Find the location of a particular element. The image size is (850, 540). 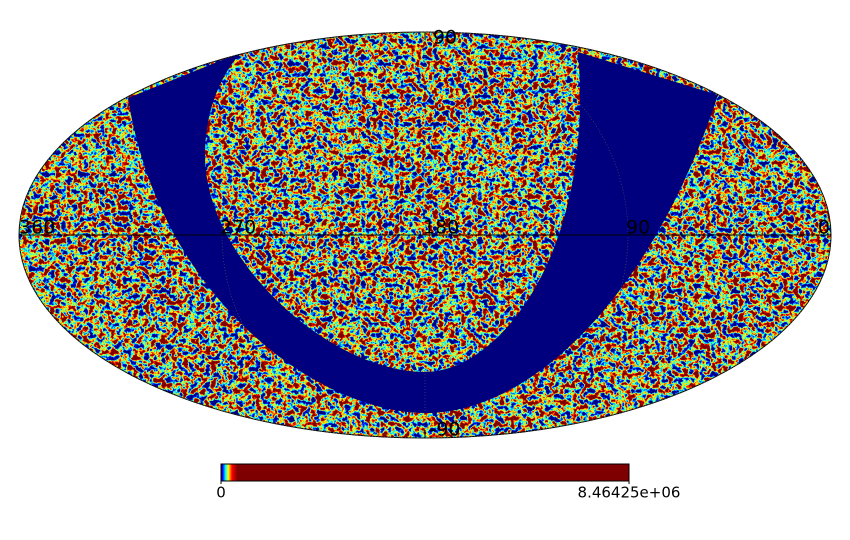

x-tick-label: 360 is located at coordinates (37, 228).